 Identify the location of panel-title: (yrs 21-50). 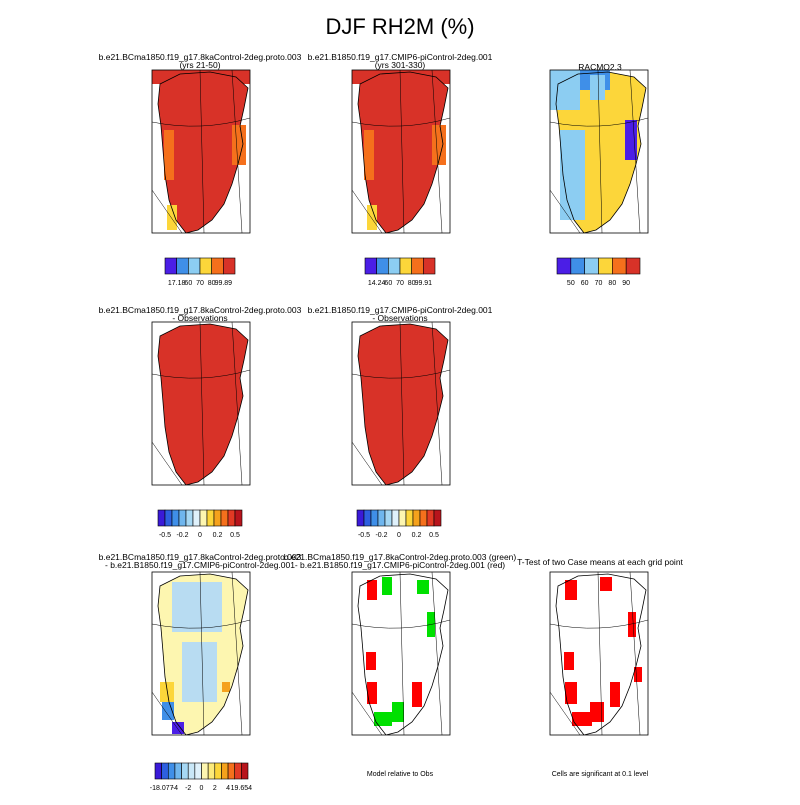
(199, 65).